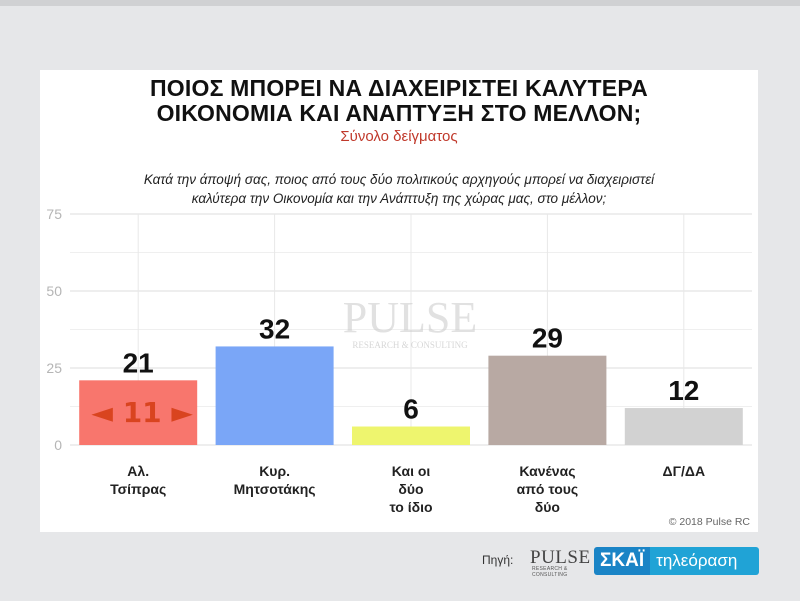  What do you see at coordinates (54, 214) in the screenshot?
I see `y-tick-label: 75` at bounding box center [54, 214].